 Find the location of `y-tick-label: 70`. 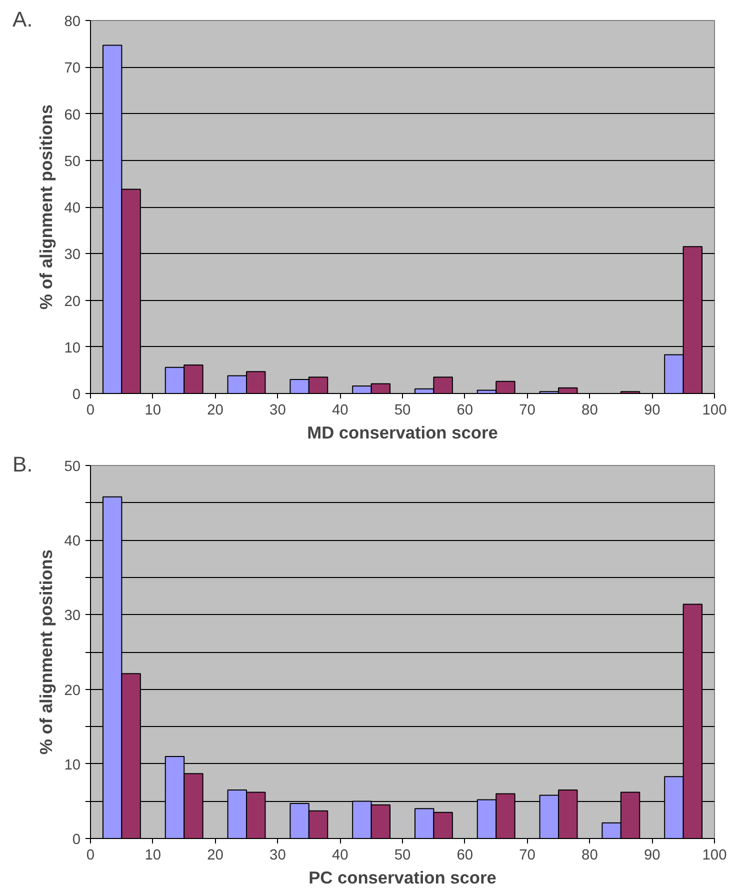

y-tick-label: 70 is located at coordinates (72, 68).